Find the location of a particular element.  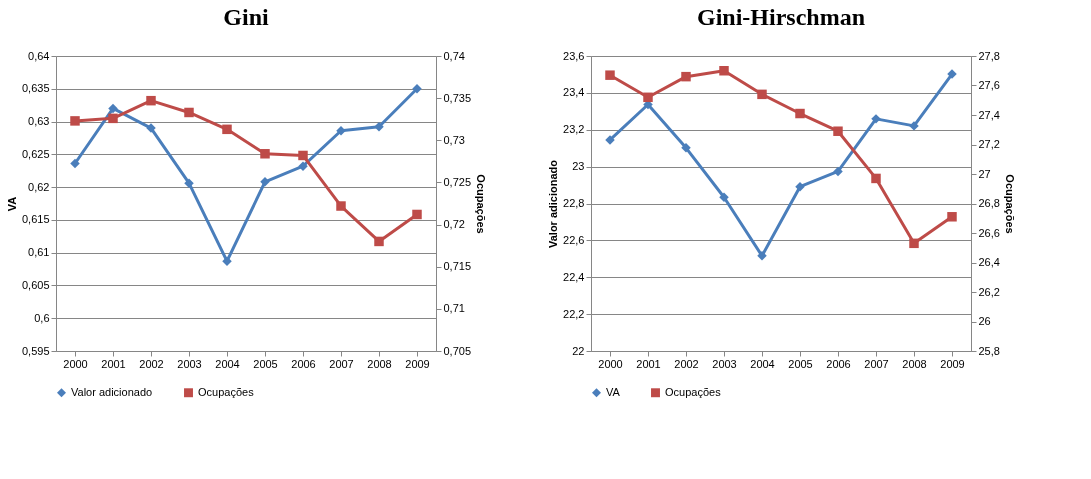

y2-tick-label: 26,2 is located at coordinates (989, 291).